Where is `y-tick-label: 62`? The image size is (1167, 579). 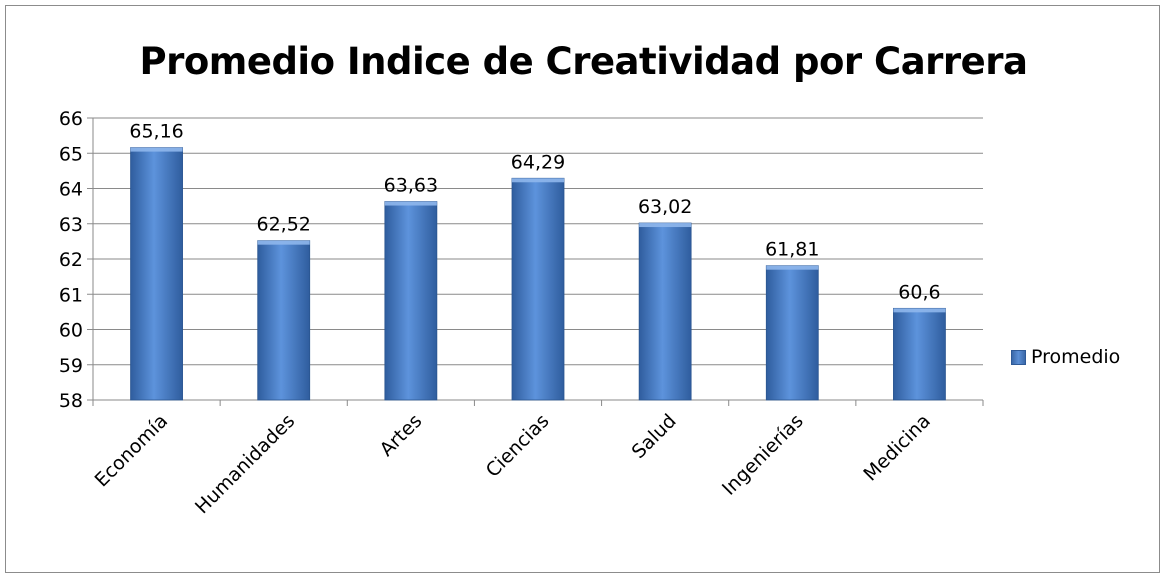
y-tick-label: 62 is located at coordinates (71, 260).